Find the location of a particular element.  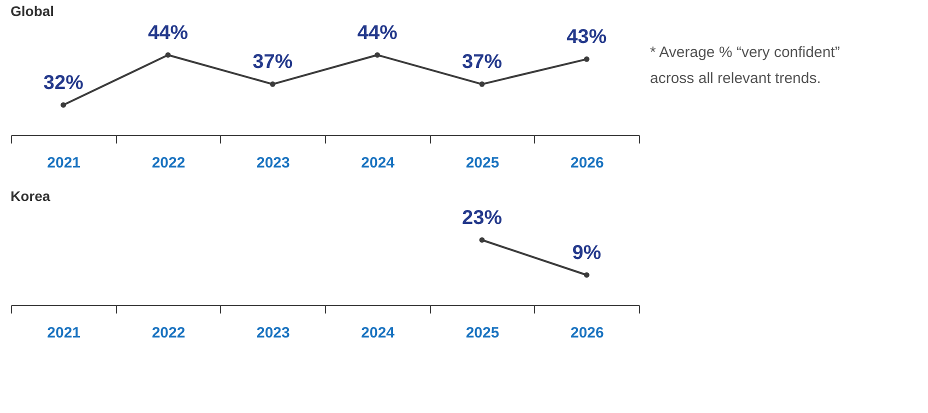

data-label: 23% is located at coordinates (482, 218).